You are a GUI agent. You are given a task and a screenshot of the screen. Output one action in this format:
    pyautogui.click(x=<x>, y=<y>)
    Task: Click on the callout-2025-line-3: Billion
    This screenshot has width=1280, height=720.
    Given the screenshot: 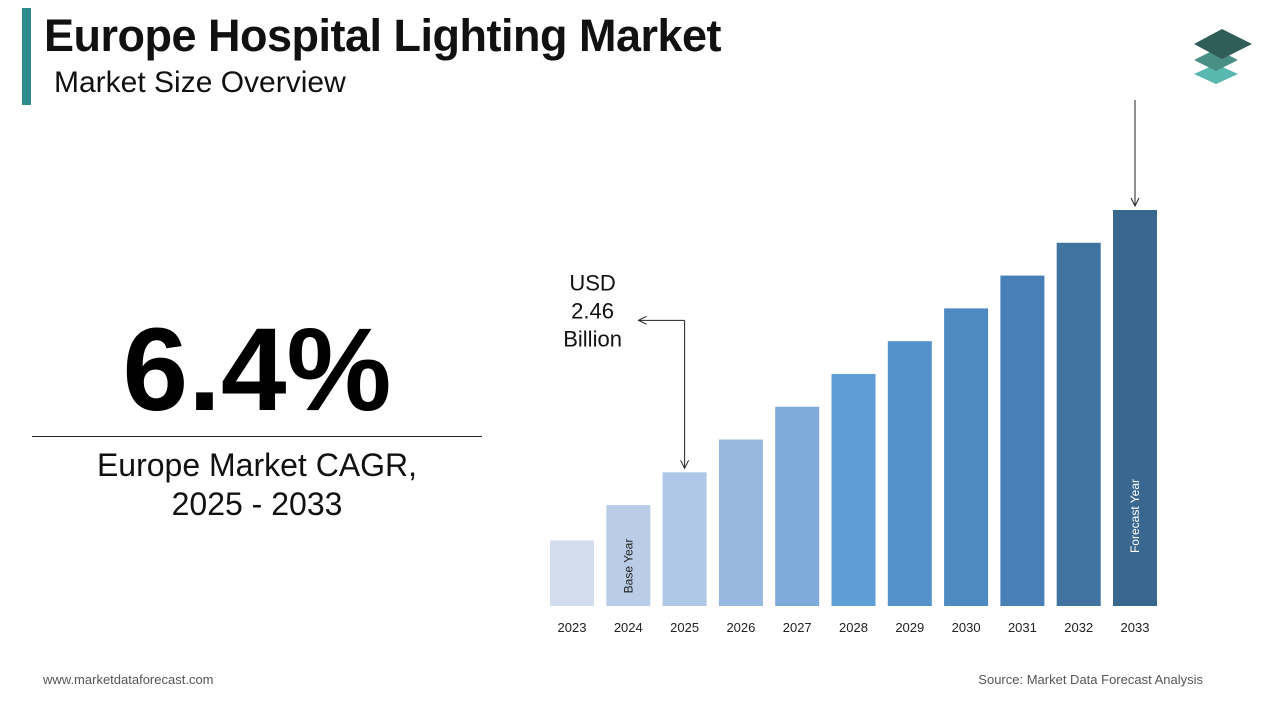 What is the action you would take?
    pyautogui.click(x=592, y=338)
    